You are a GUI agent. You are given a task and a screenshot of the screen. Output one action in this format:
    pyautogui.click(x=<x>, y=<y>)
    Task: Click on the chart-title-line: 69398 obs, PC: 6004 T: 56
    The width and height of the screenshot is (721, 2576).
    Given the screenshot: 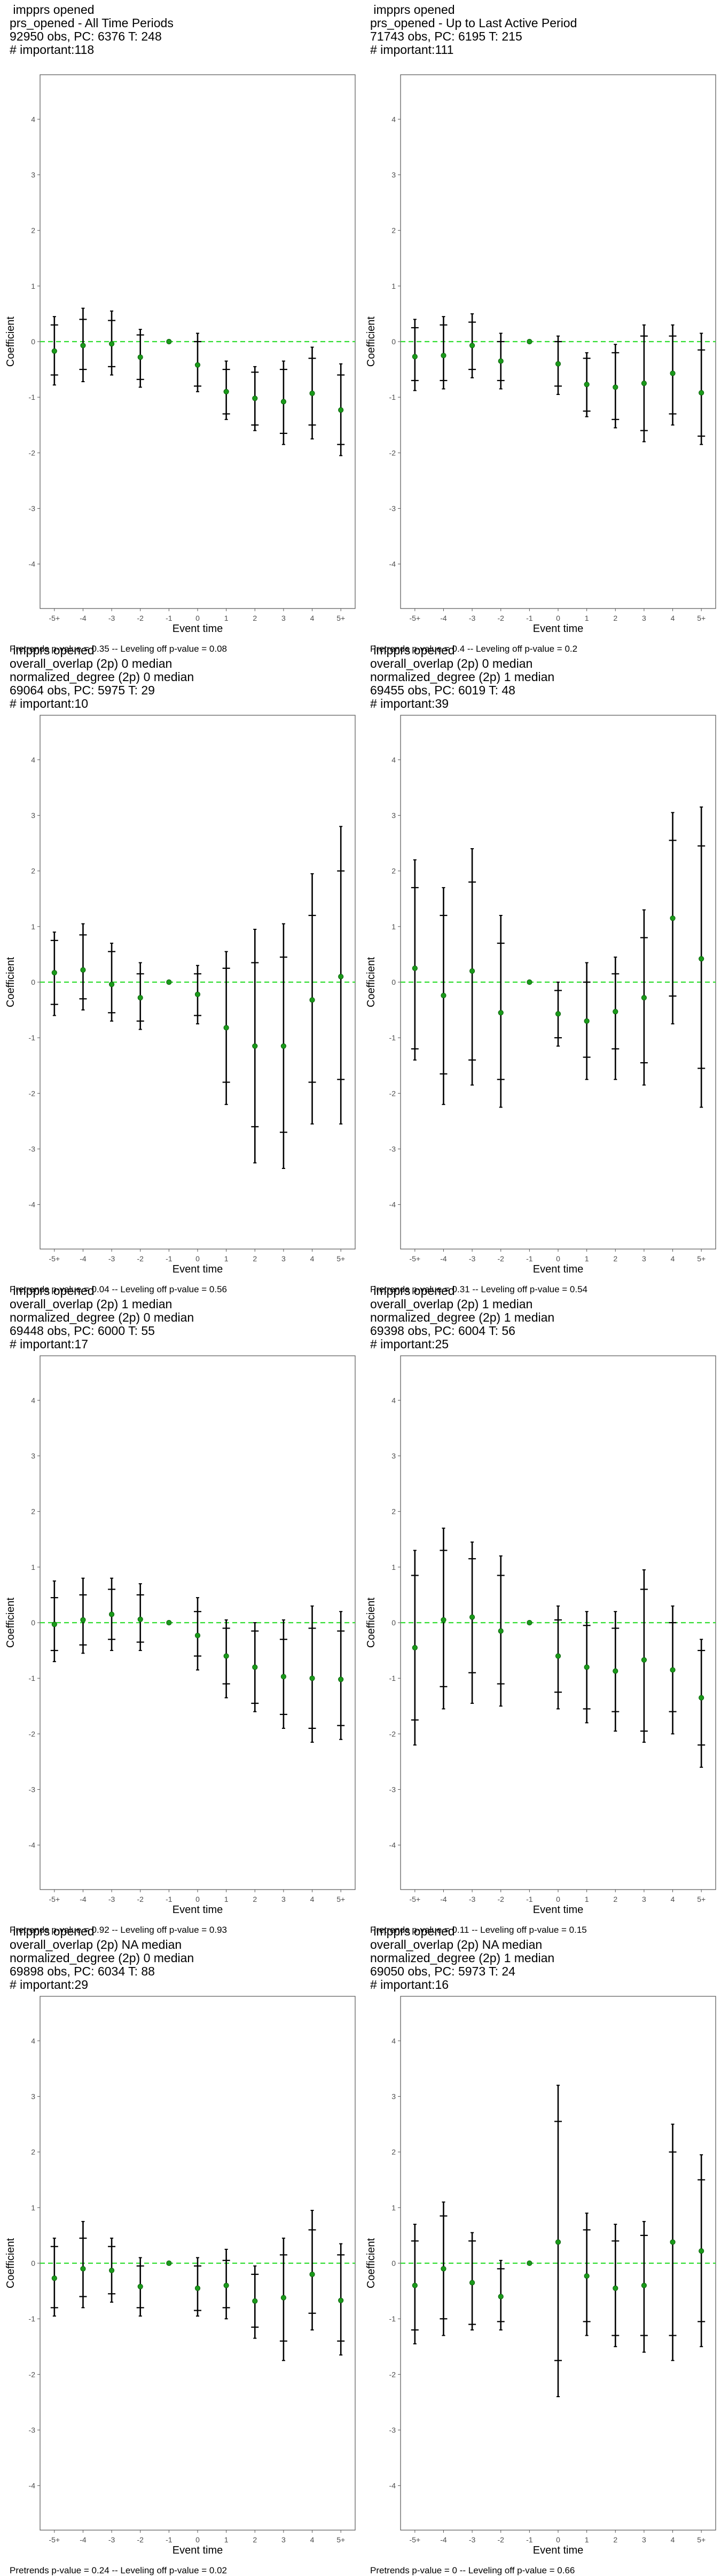 What is the action you would take?
    pyautogui.click(x=442, y=1331)
    